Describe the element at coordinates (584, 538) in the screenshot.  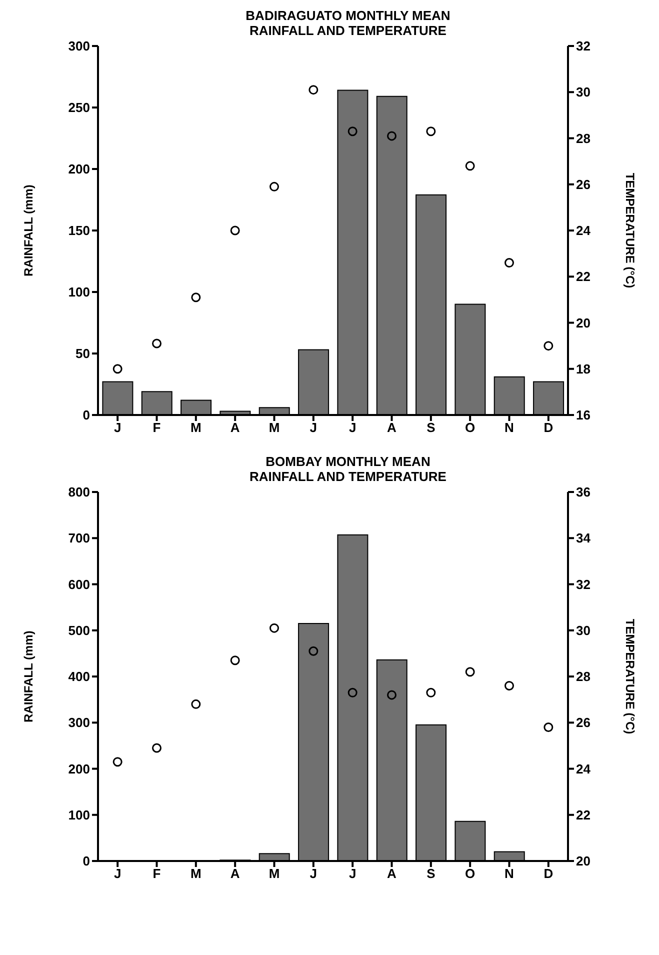
I see `y2-tick-label: 34` at that location.